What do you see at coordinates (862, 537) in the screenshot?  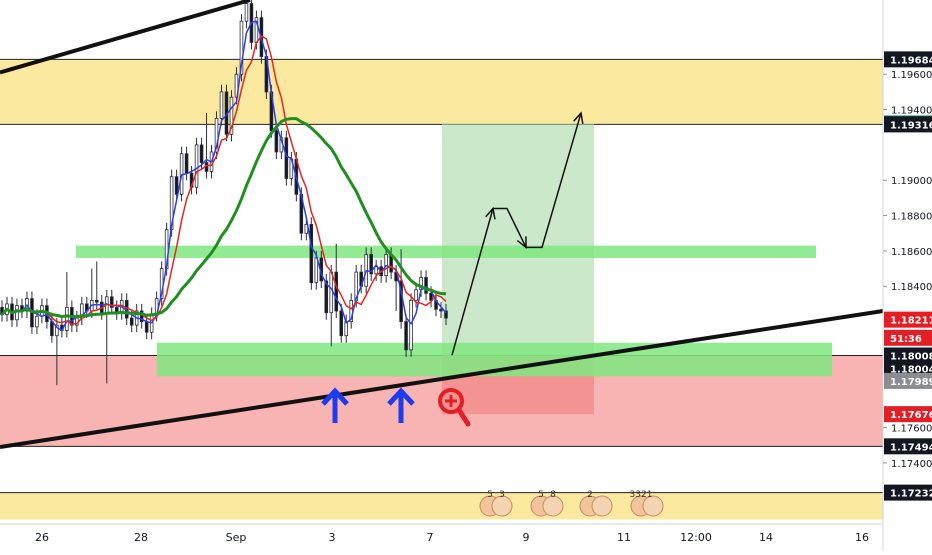 I see `x-tick-label: 16` at bounding box center [862, 537].